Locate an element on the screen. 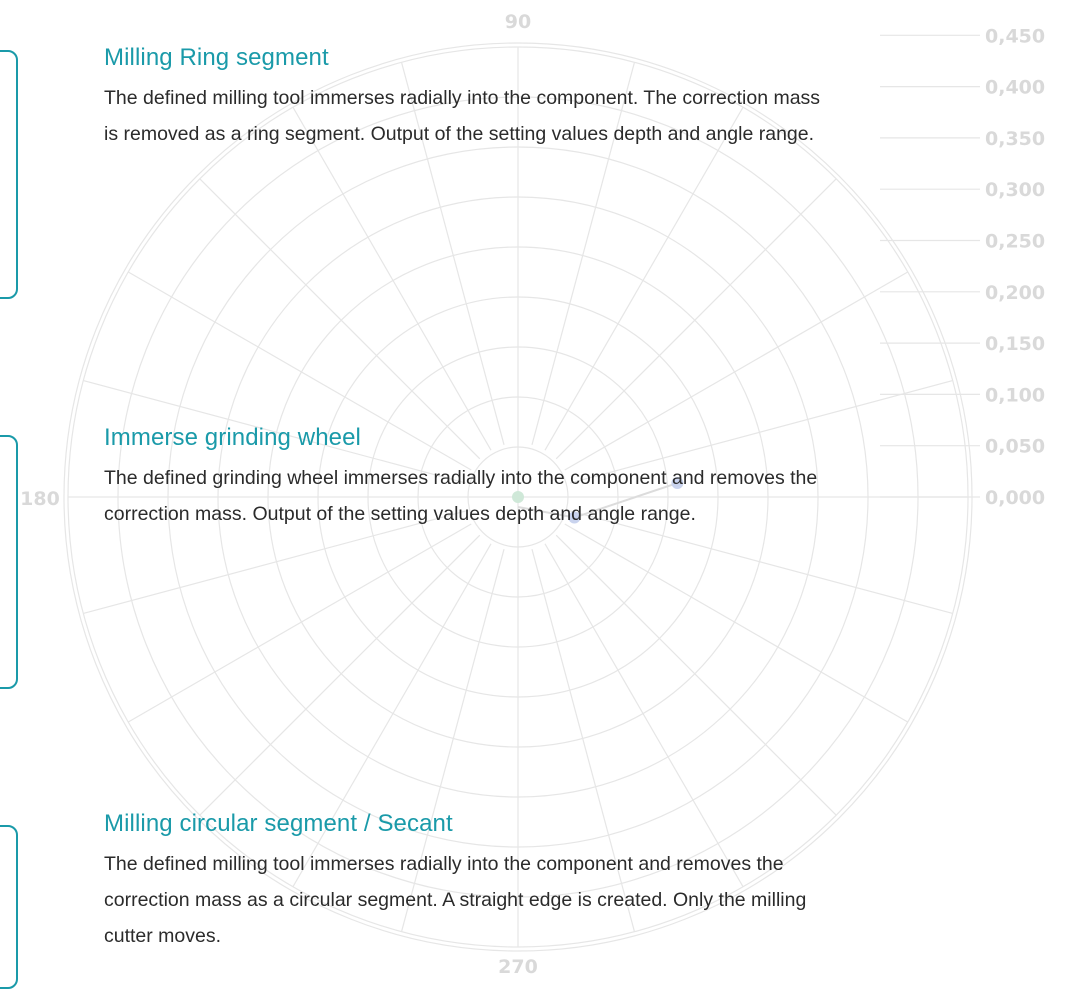 Image resolution: width=1065 pixels, height=989 pixels. radial-tick-label: 0,000 is located at coordinates (1015, 498).